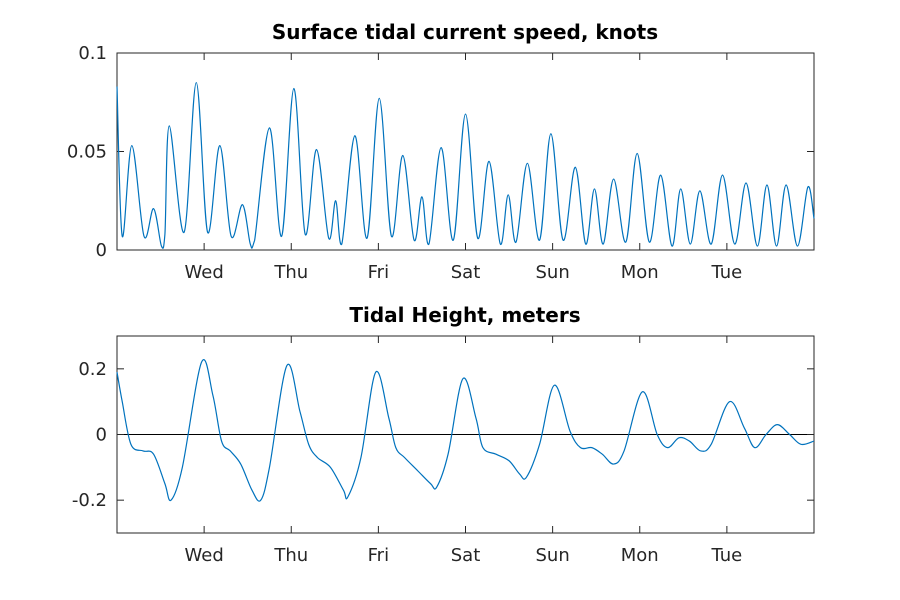 This screenshot has width=900, height=600. What do you see at coordinates (204, 272) in the screenshot?
I see `current-speed-xtick-label: Wed` at bounding box center [204, 272].